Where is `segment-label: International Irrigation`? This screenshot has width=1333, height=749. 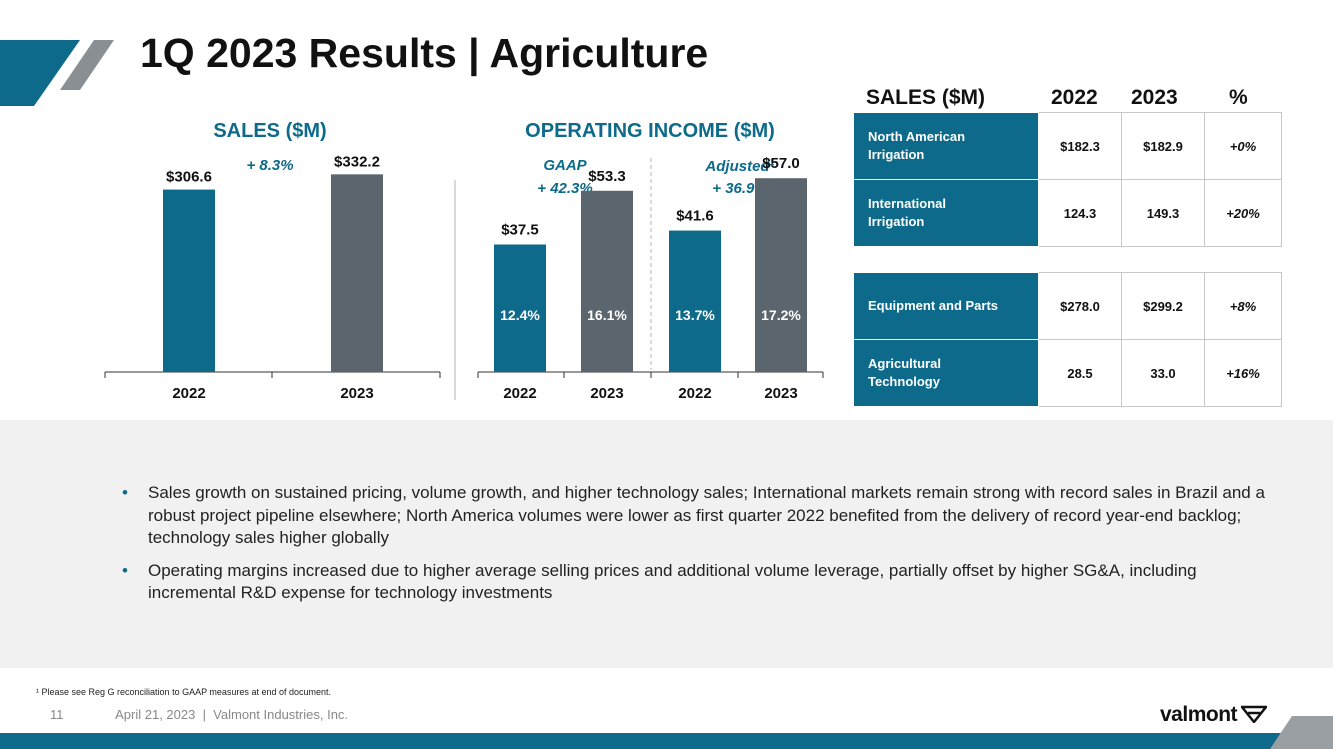
segment-label: International Irrigation is located at coordinates (946, 213).